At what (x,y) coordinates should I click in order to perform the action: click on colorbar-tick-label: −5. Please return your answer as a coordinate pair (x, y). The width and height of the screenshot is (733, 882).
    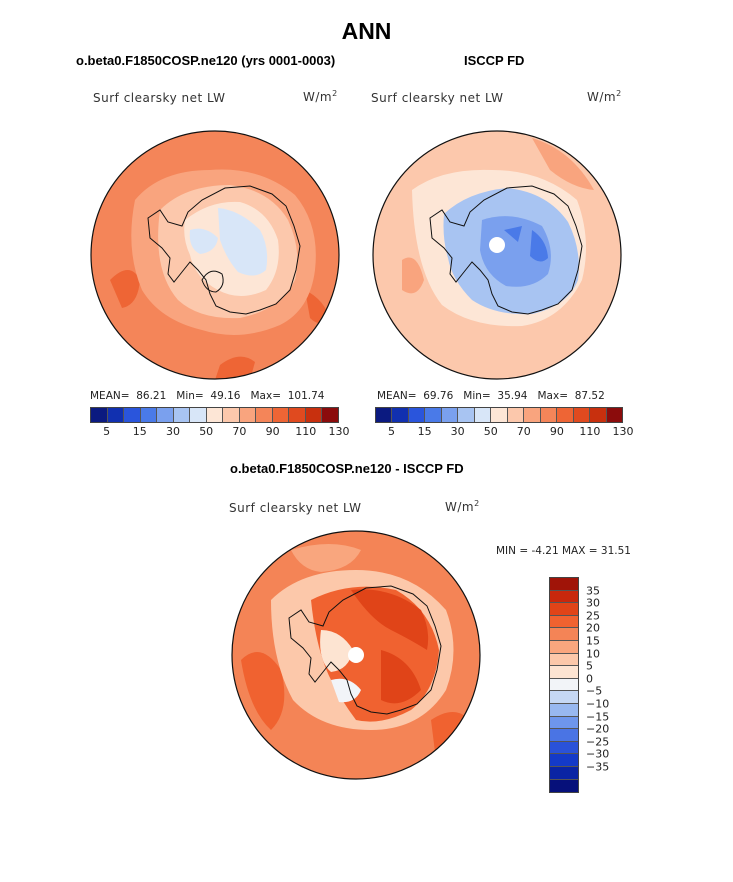
    Looking at the image, I should click on (594, 691).